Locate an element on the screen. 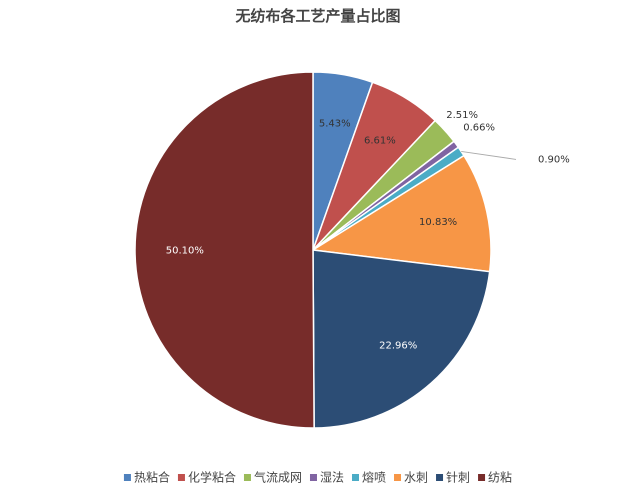  legend-label: 熔喷 is located at coordinates (374, 477).